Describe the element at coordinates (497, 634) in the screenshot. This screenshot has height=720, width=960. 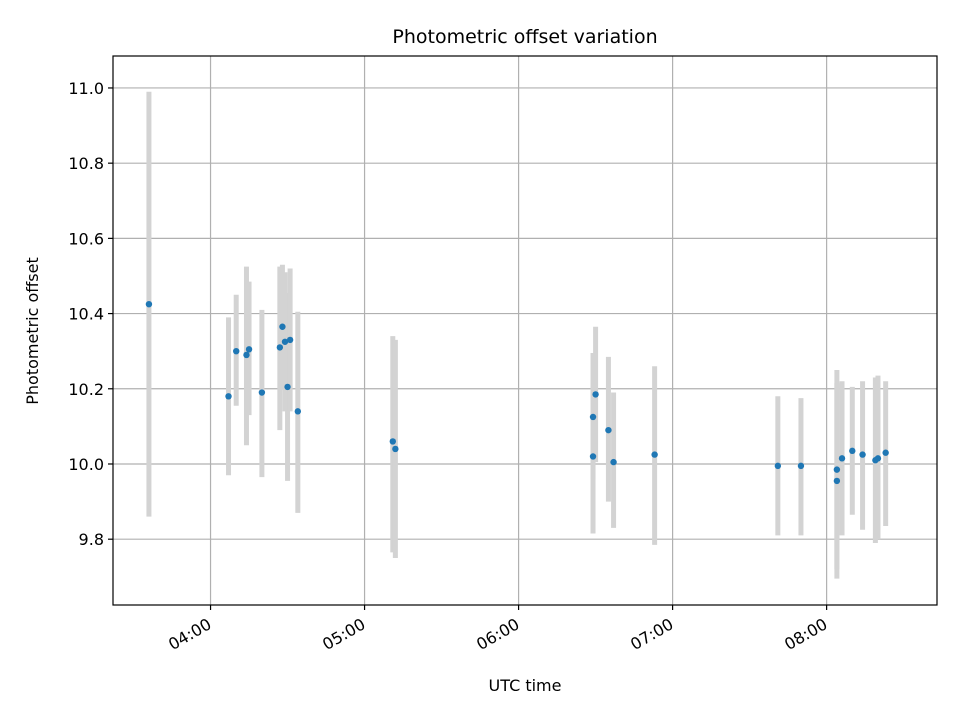
I see `x-tick-label: 06:00` at that location.